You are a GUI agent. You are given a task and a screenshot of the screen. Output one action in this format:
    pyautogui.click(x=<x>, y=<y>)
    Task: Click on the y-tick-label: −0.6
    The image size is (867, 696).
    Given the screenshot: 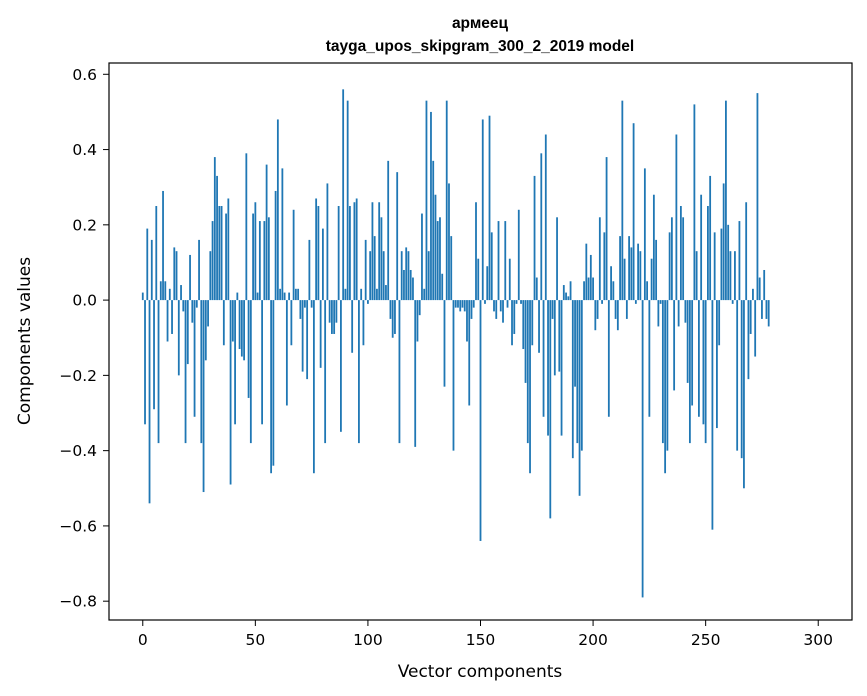 What is the action you would take?
    pyautogui.click(x=78, y=526)
    